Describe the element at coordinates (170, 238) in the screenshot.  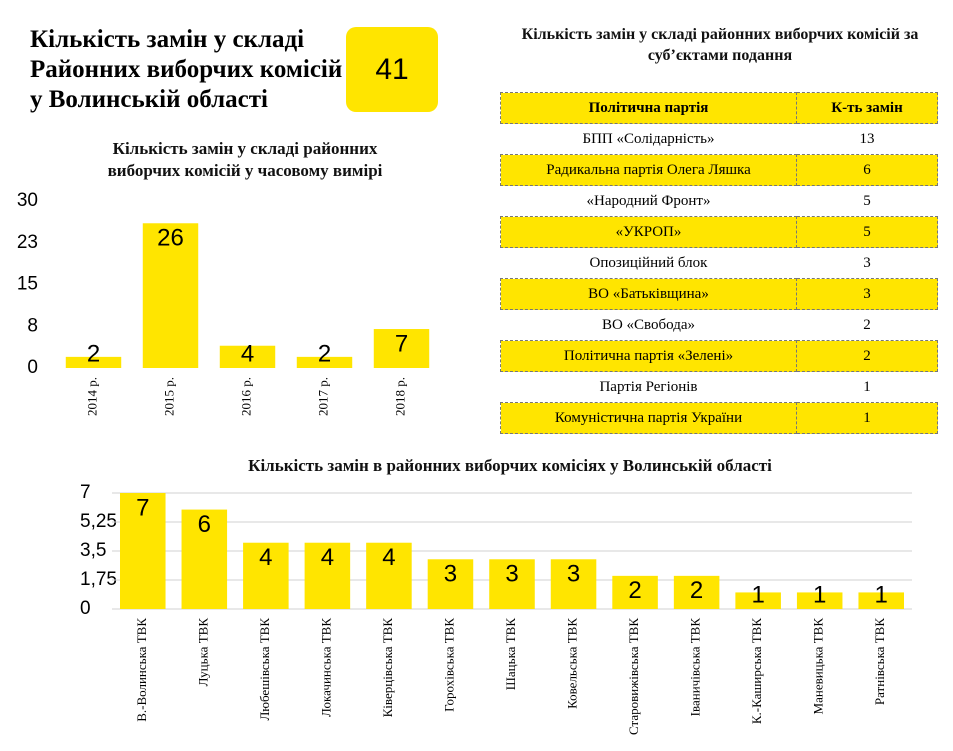
I see `data-label: 26` at that location.